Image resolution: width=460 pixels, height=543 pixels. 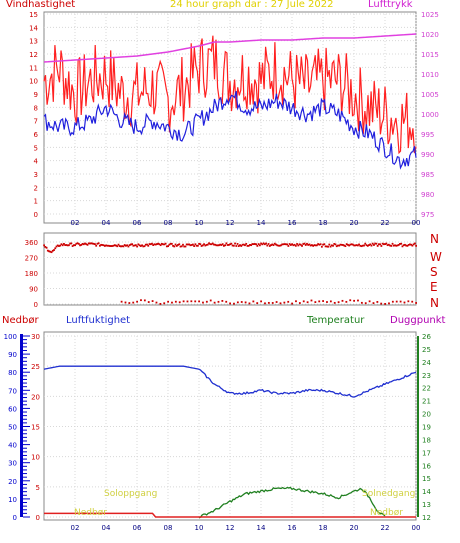 I want to click on rain-tick-label: 30, so click(x=12, y=464).